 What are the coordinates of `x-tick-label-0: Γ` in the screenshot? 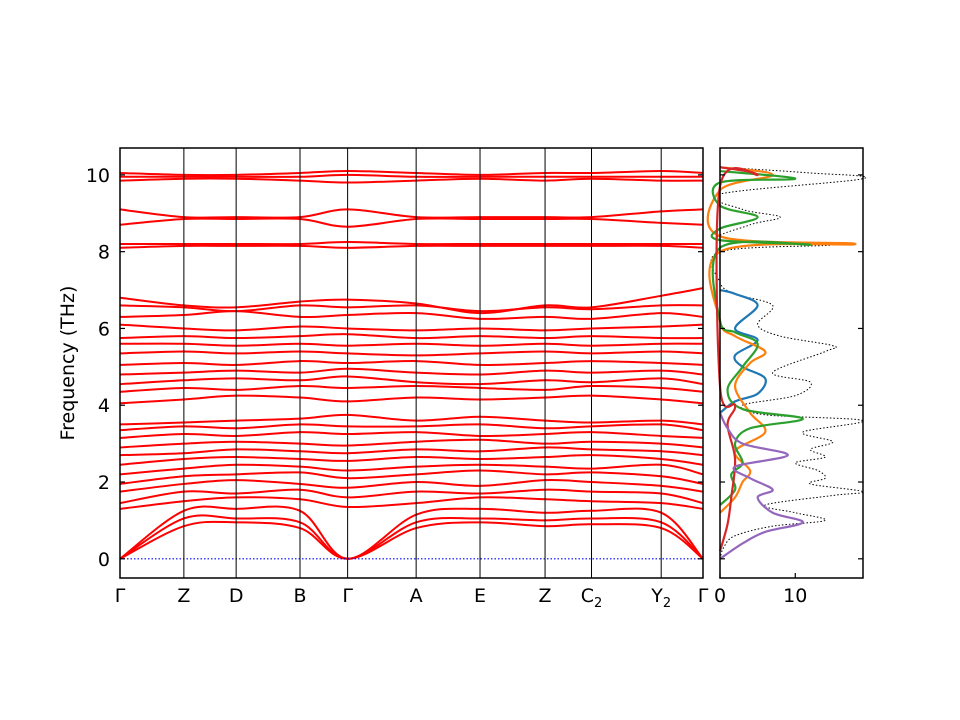 It's located at (120, 596).